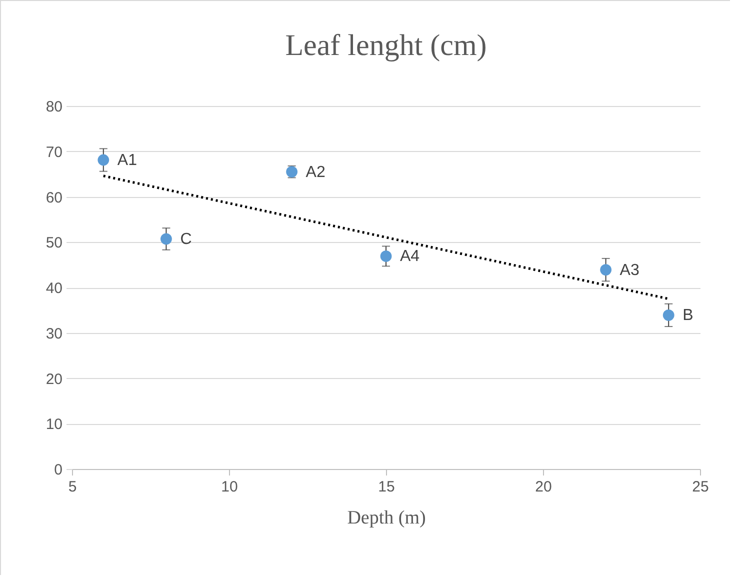 The width and height of the screenshot is (734, 579). What do you see at coordinates (54, 152) in the screenshot?
I see `y-tick-label: 70` at bounding box center [54, 152].